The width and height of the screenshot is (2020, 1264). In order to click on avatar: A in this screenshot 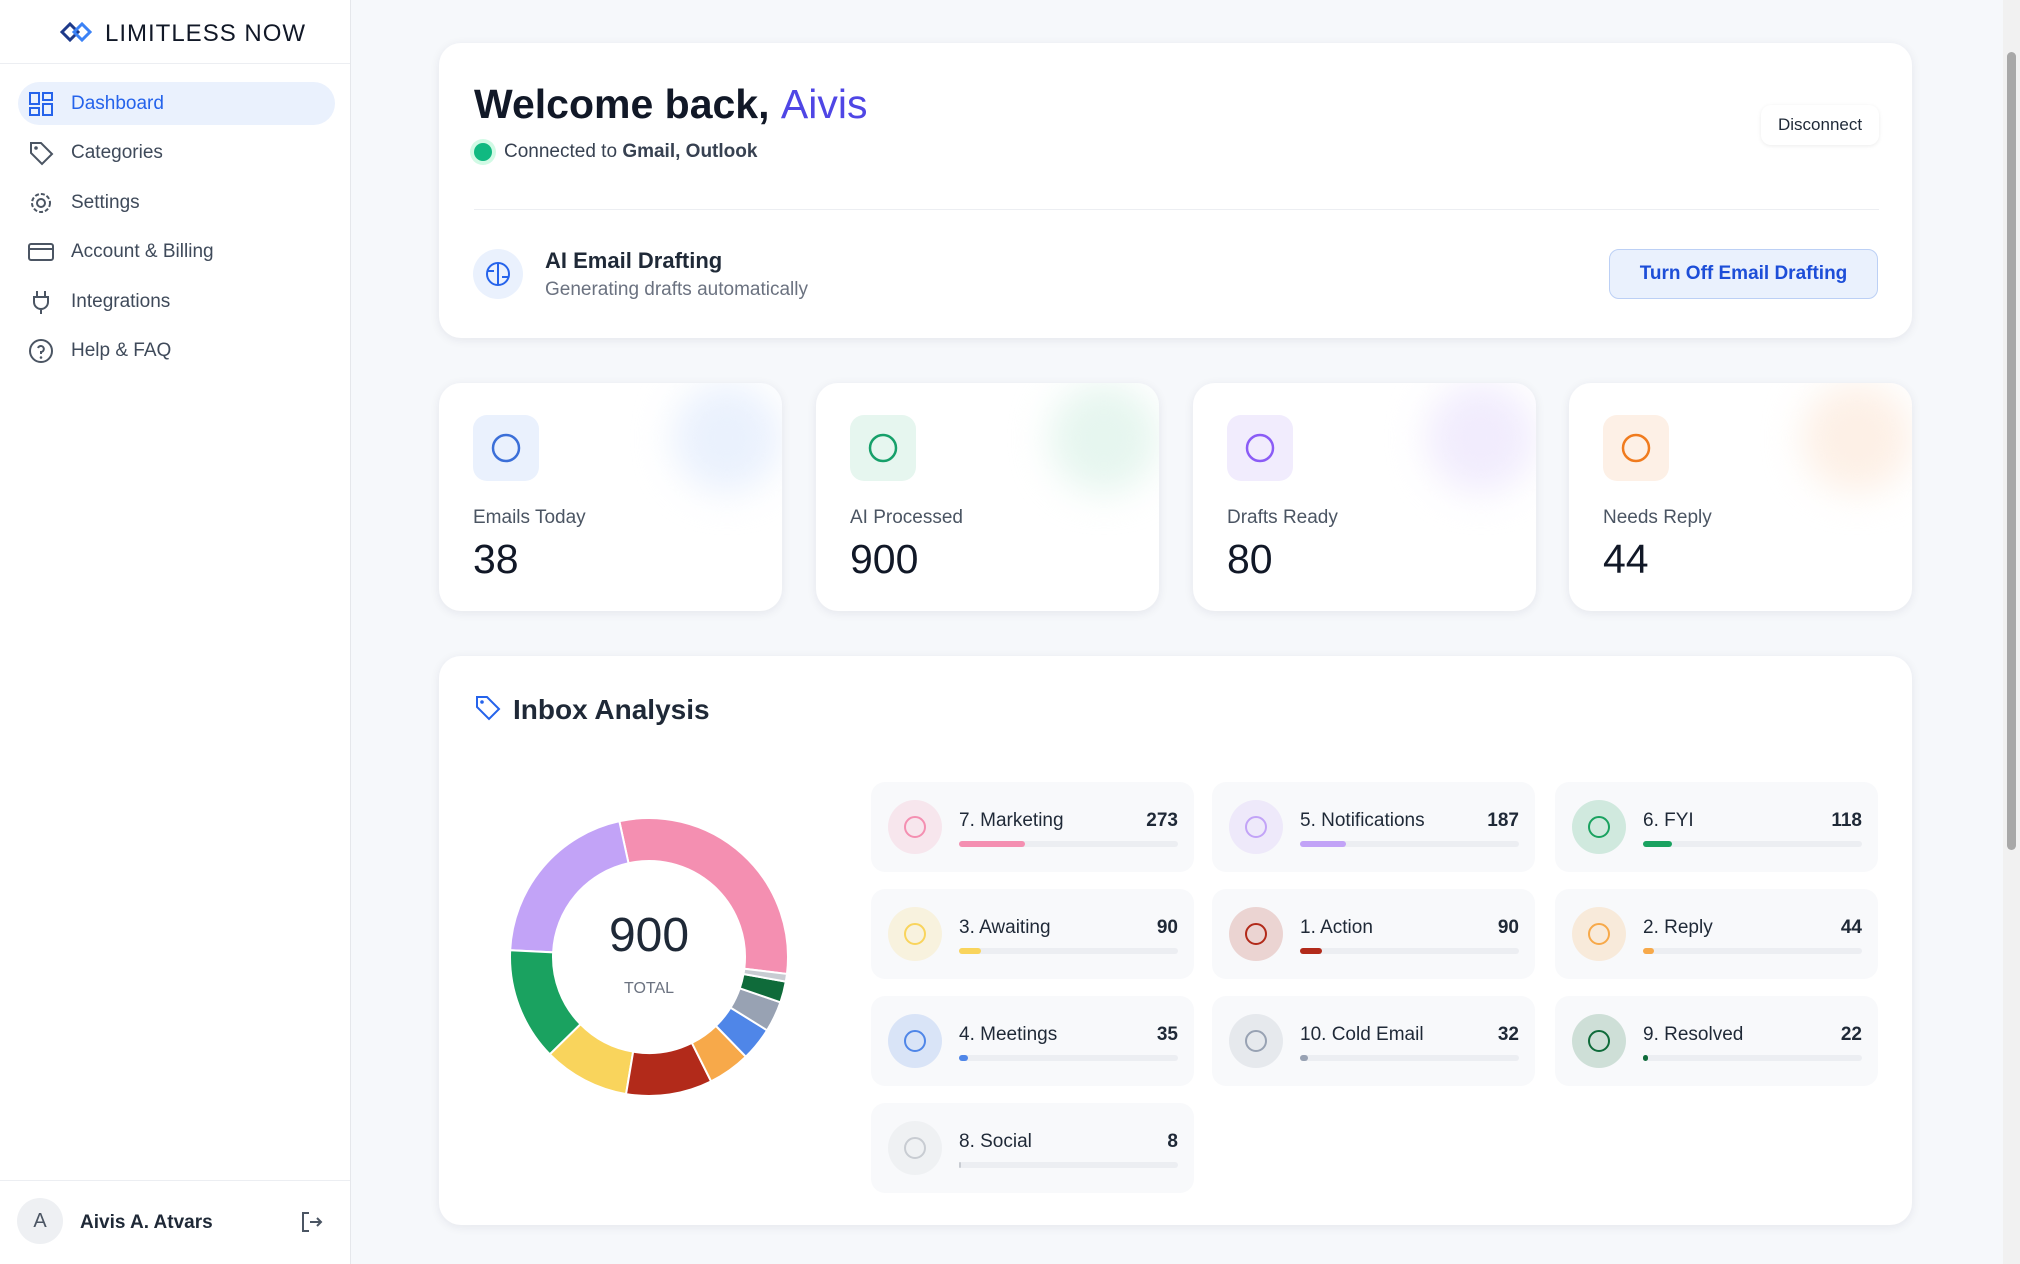, I will do `click(40, 1221)`.